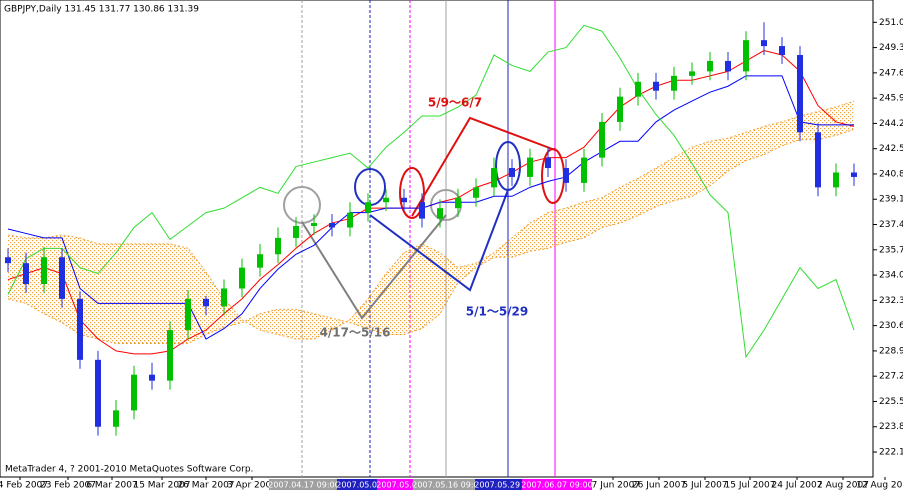  What do you see at coordinates (68, 486) in the screenshot?
I see `x-tick-label: 23 Feb 2007` at bounding box center [68, 486].